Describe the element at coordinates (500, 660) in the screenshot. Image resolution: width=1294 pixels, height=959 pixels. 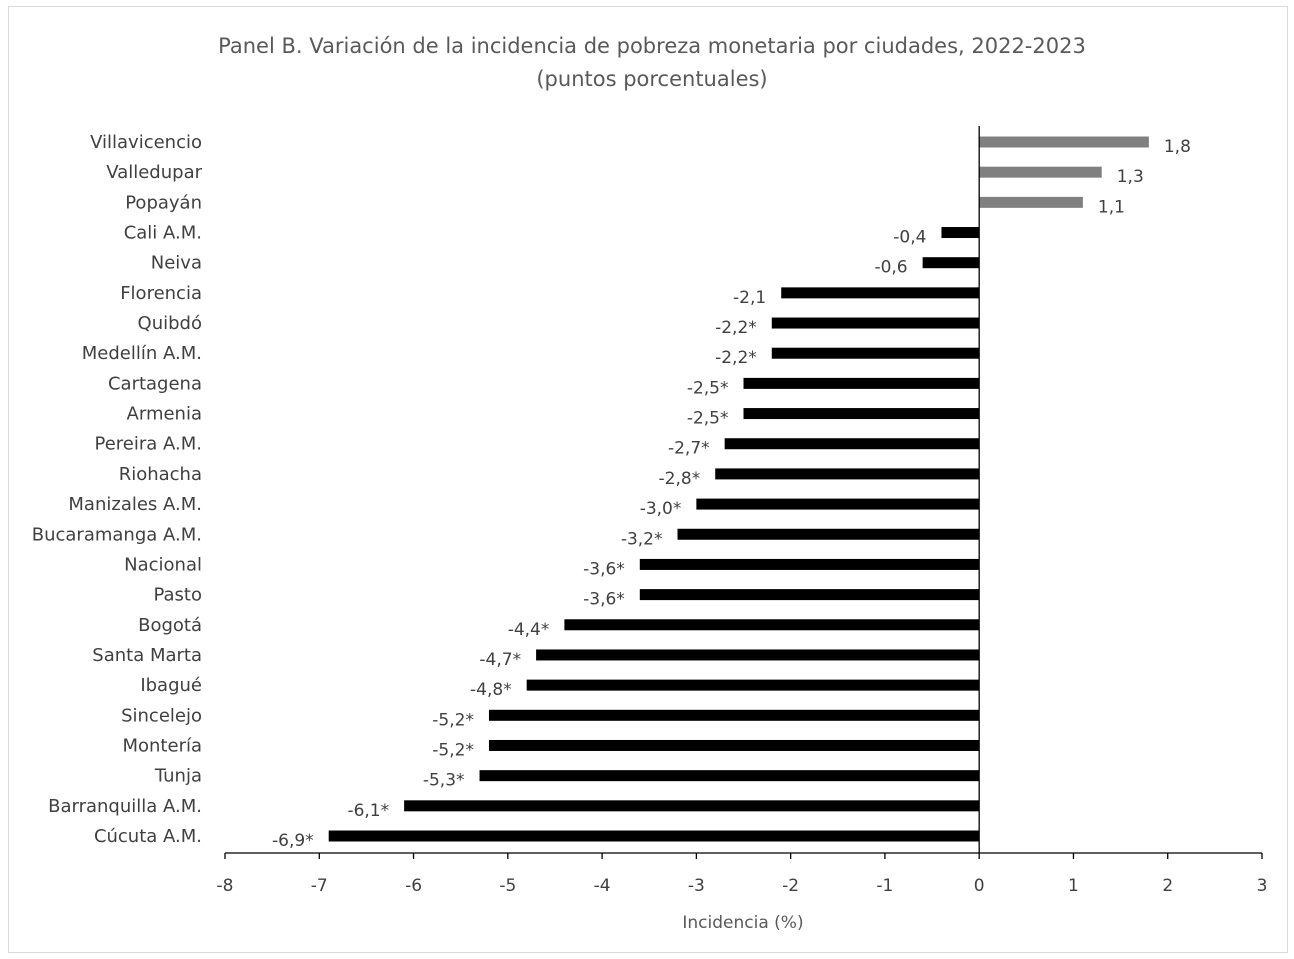
I see `data-label-17: -4,7*` at that location.